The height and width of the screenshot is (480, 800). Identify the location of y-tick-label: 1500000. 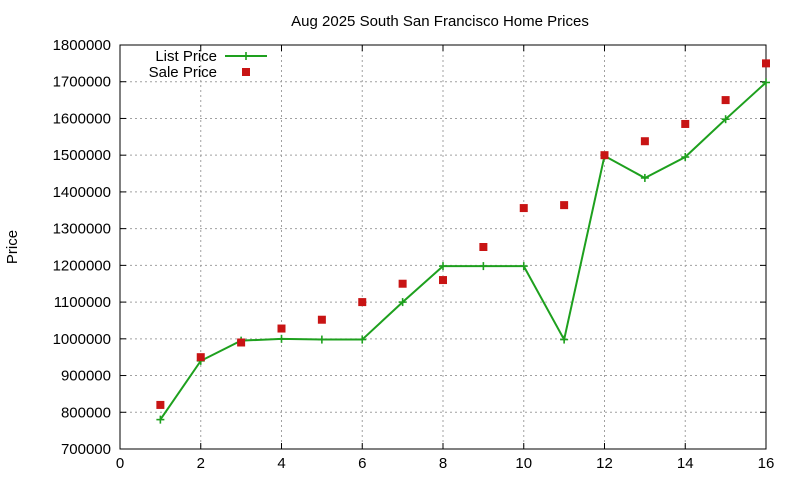
(82, 155).